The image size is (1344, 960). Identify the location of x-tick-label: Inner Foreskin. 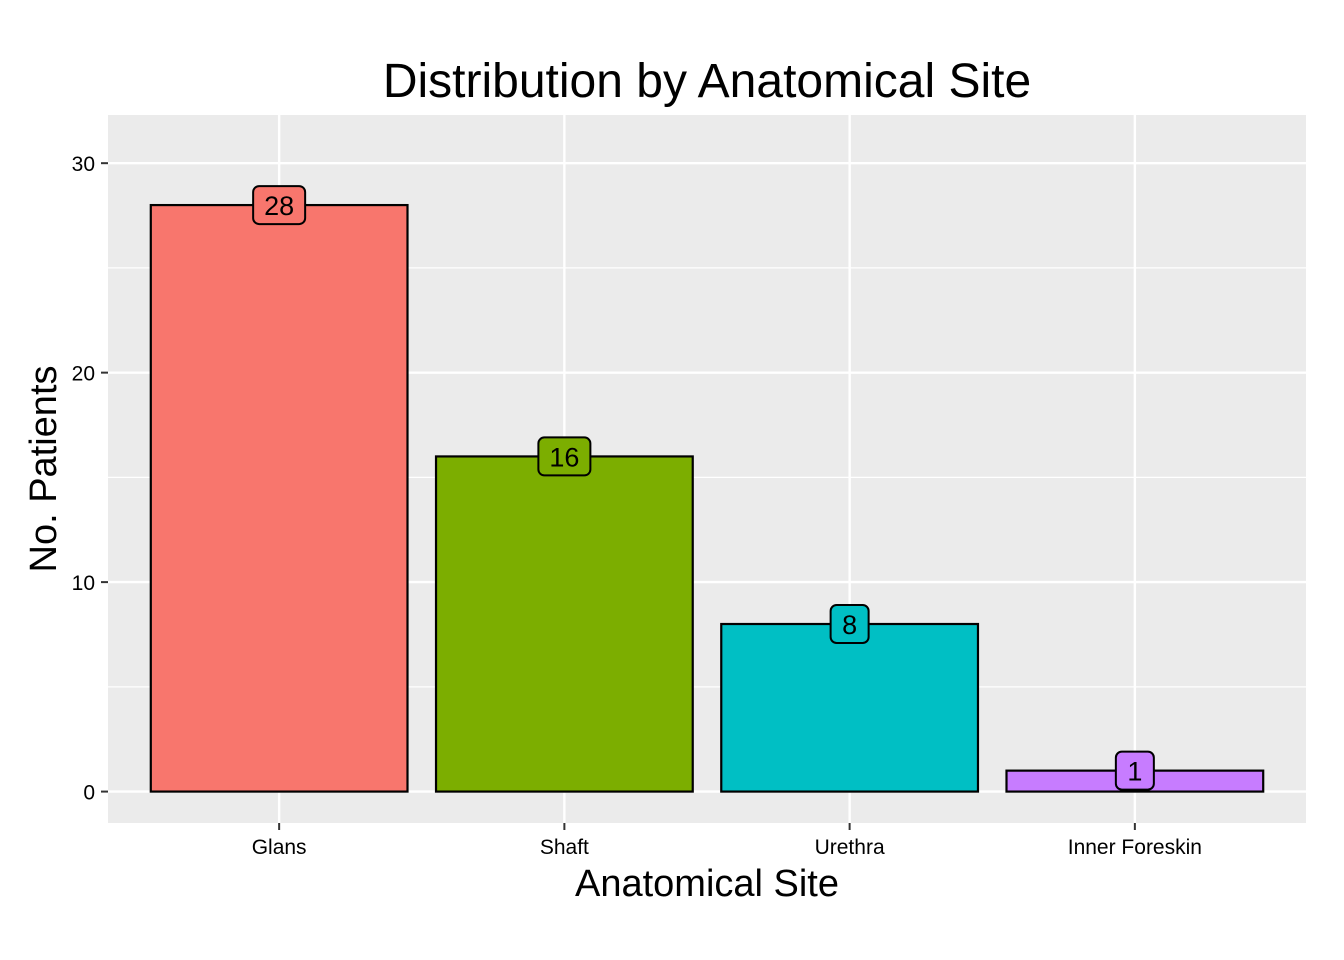
(1135, 847).